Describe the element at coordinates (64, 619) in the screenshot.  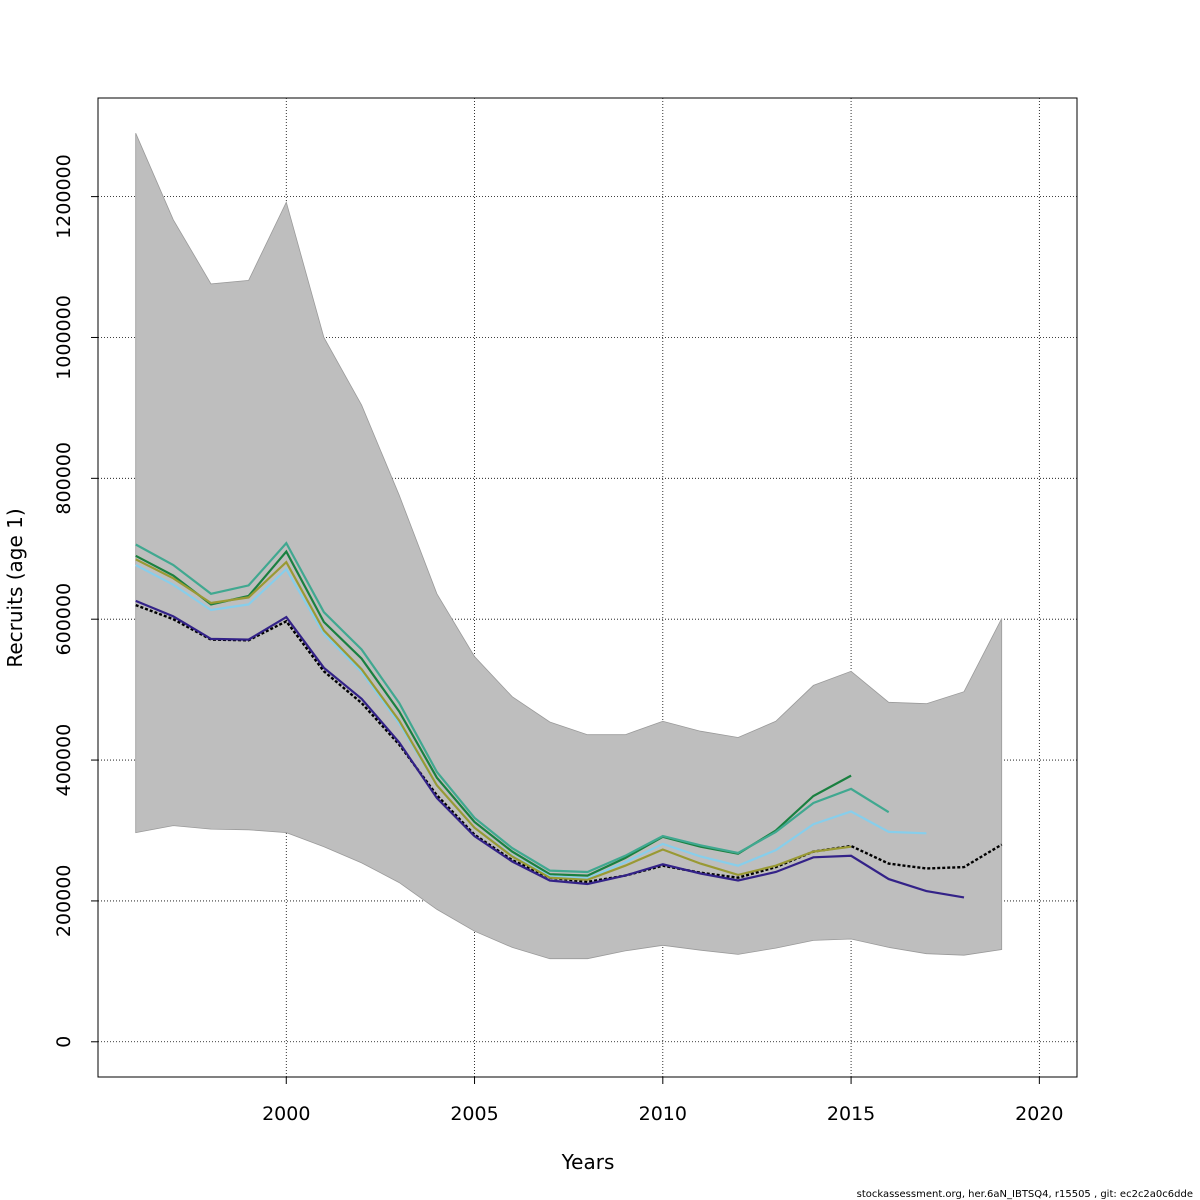
I see `y-tick-label: 600000` at that location.